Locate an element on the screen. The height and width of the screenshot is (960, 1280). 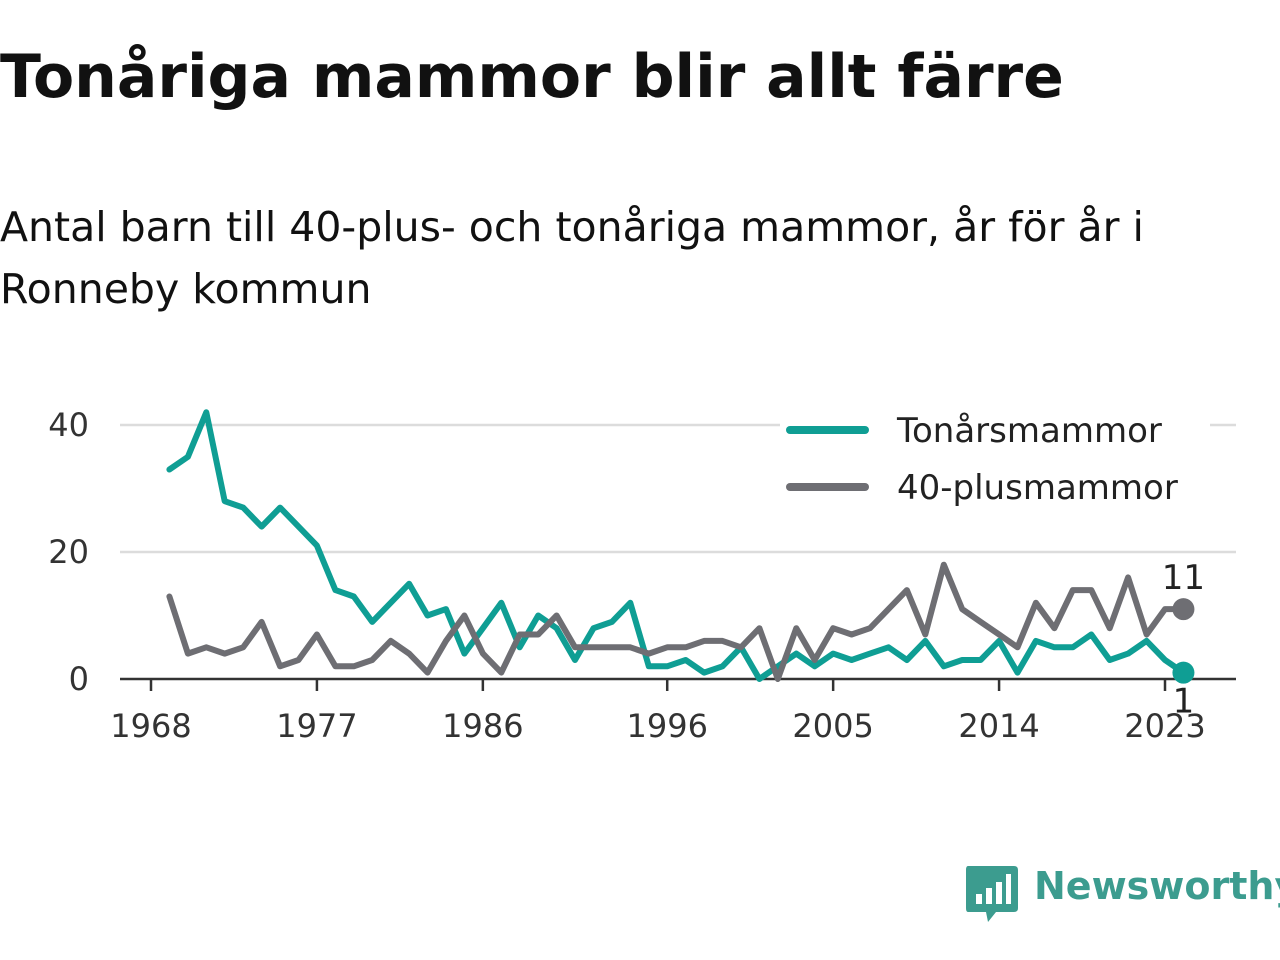
y-axis-ticks: 0 20 40 is located at coordinates (68, 552).